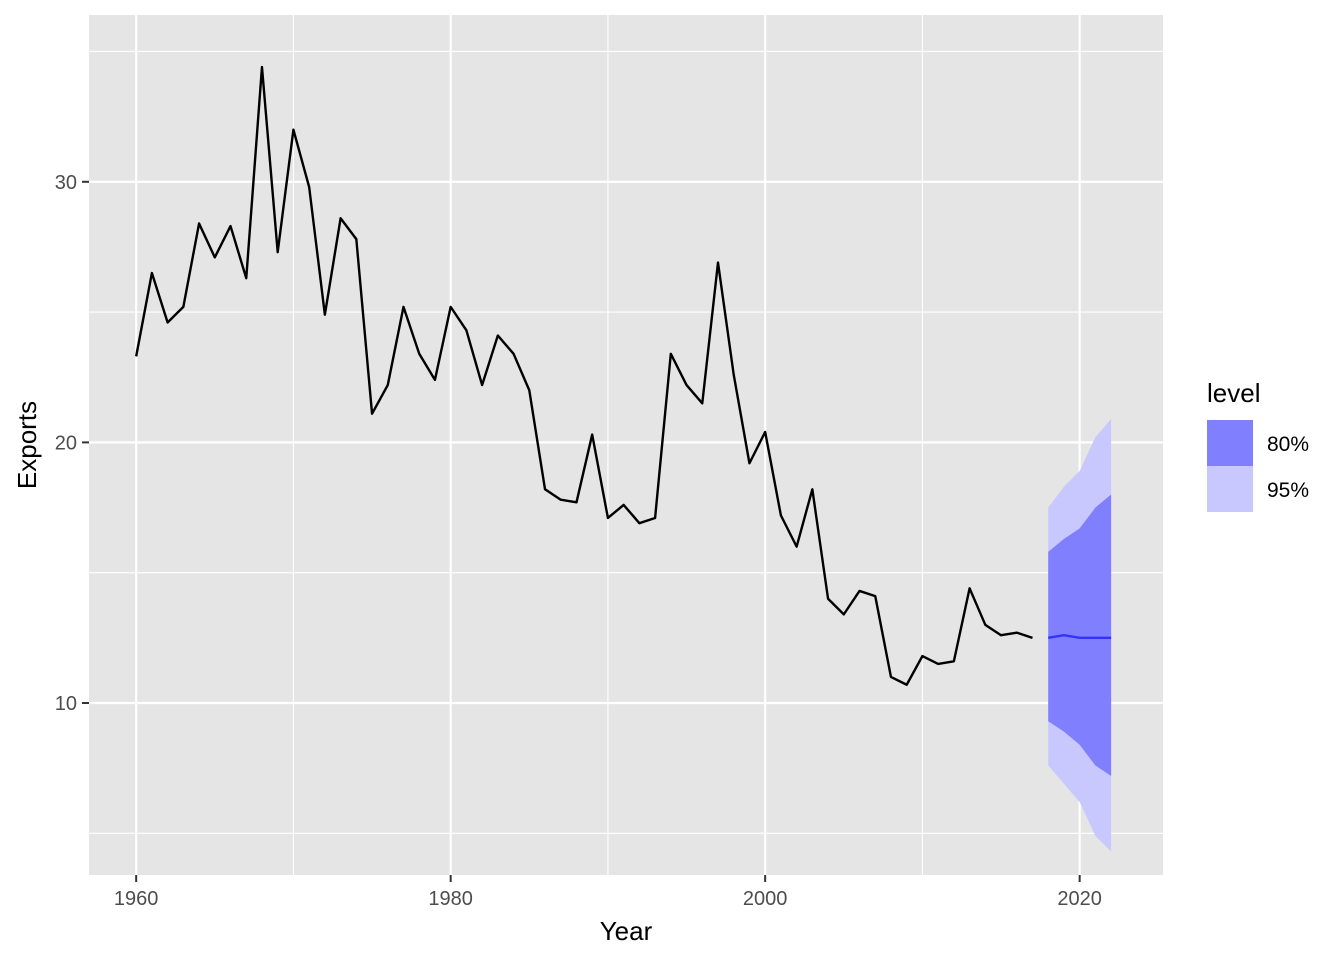 This screenshot has width=1344, height=960. I want to click on y-tick-label: 20, so click(66, 443).